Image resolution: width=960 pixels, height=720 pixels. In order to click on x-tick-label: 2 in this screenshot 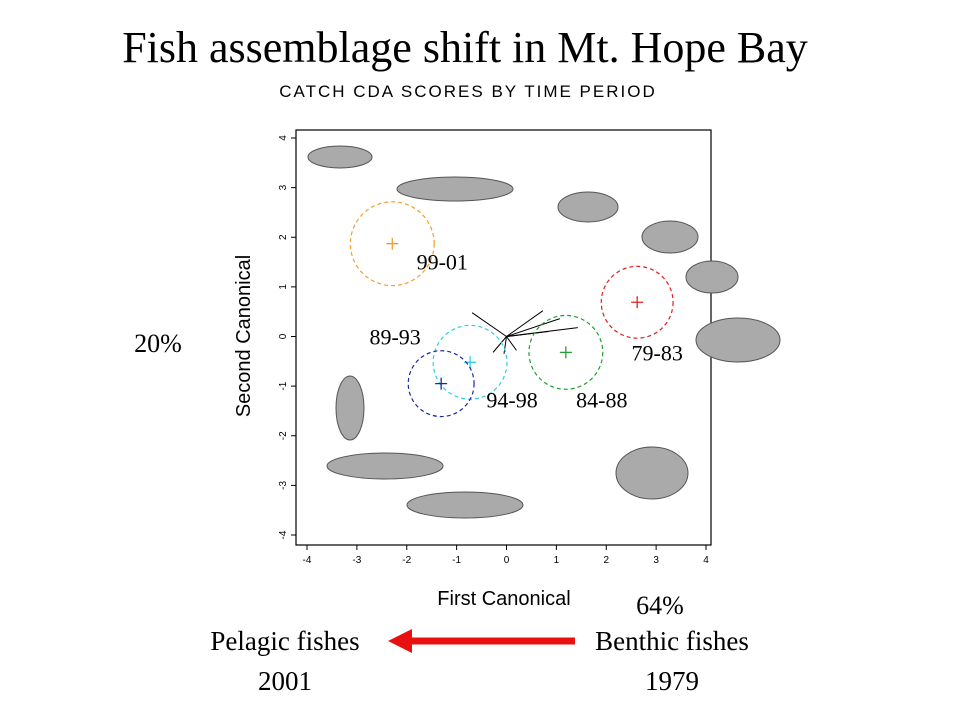, I will do `click(606, 560)`.